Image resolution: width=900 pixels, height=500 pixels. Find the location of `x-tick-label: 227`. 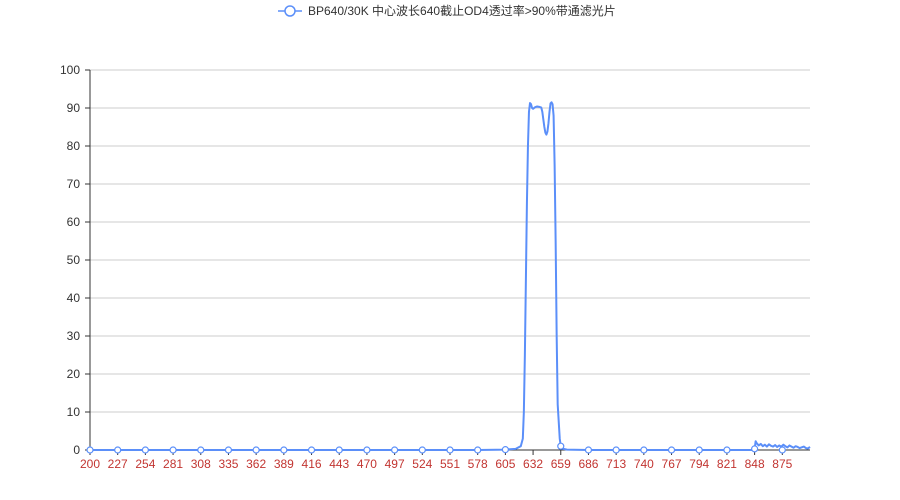

x-tick-label: 227 is located at coordinates (118, 464).